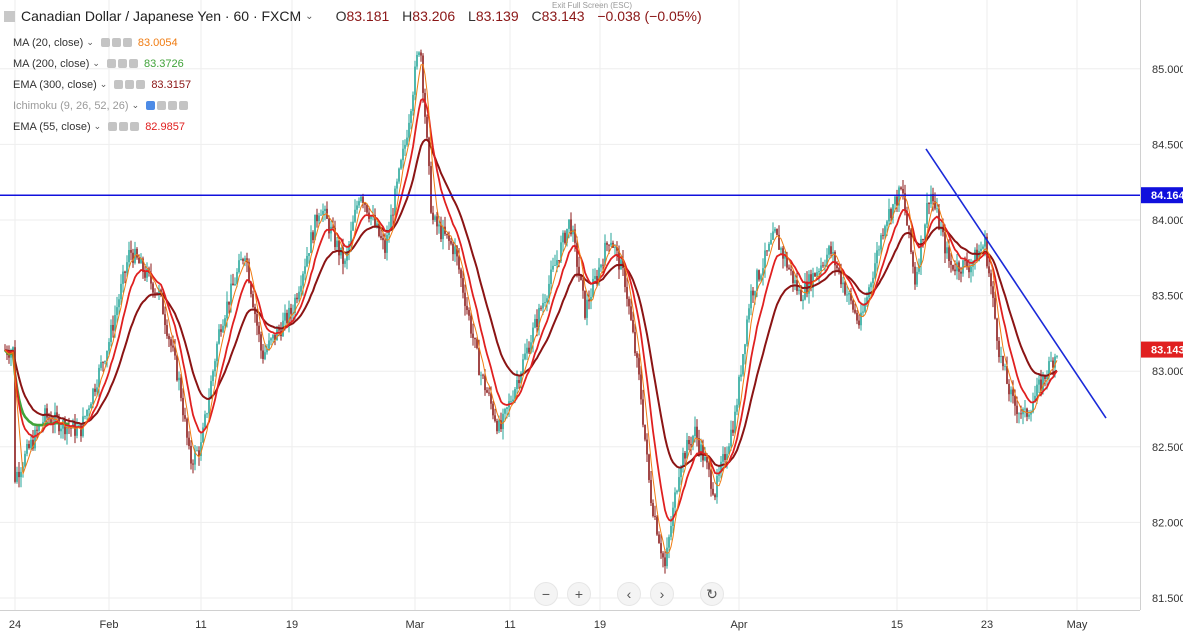  I want to click on indicator-ma200: MA (200, close) ⌄ 83.3726, so click(103, 63).